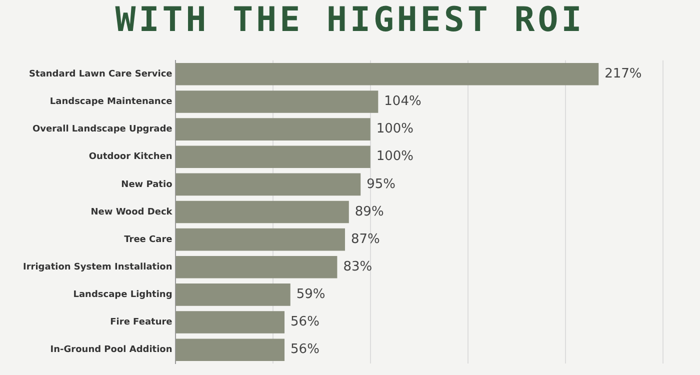 Image resolution: width=700 pixels, height=375 pixels. Describe the element at coordinates (97, 267) in the screenshot. I see `y-tick-label: Irrigation System Installation` at that location.